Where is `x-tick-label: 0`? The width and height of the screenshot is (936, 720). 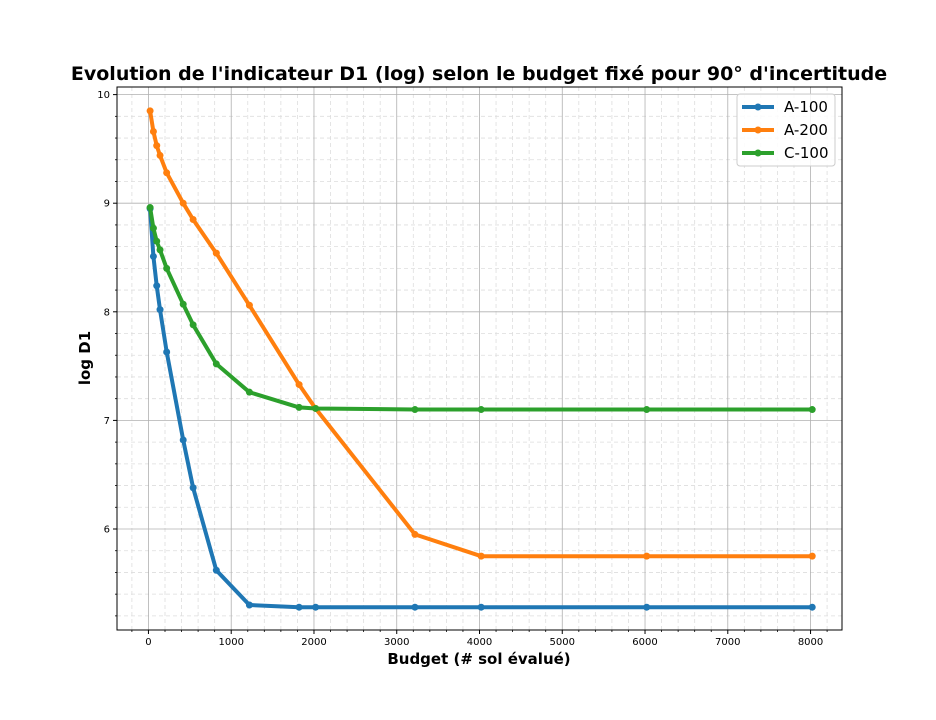
x-tick-label: 0 is located at coordinates (148, 642).